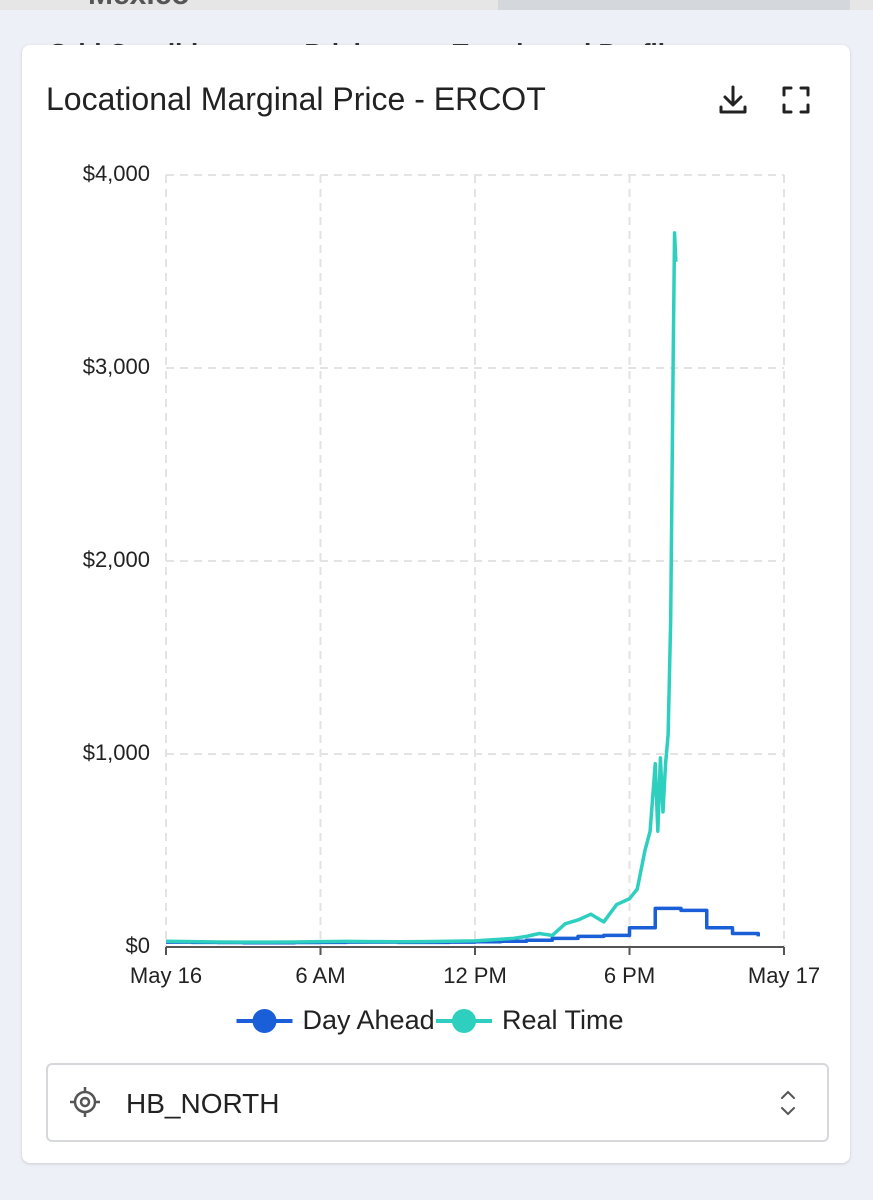 Image resolution: width=873 pixels, height=1200 pixels. Describe the element at coordinates (320, 975) in the screenshot. I see `x-tick-label: 6 AM` at that location.